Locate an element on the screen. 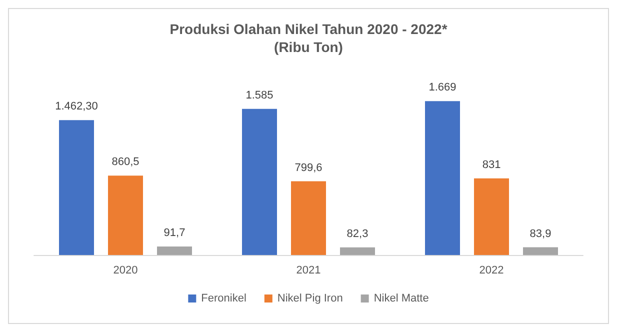 The height and width of the screenshot is (332, 617). chart-title: Produksi Olahan Nikel Tahun 2020 - 2022* is located at coordinates (309, 29).